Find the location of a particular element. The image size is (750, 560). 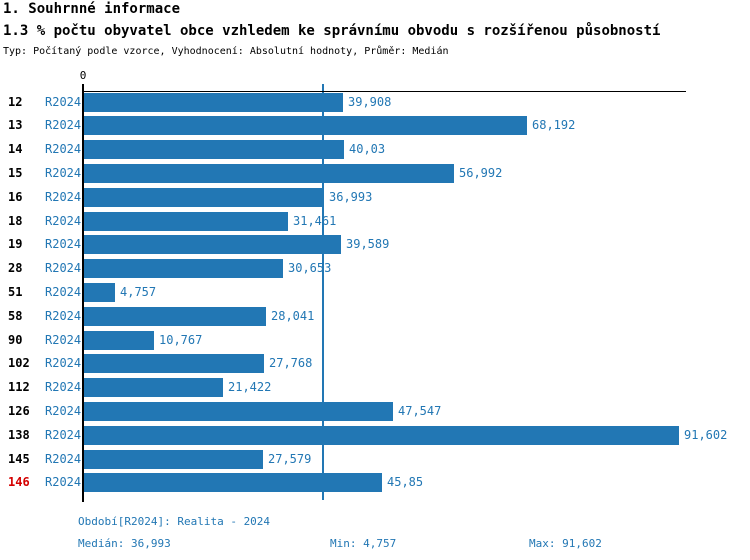

median-reference-line is located at coordinates (323, 292).